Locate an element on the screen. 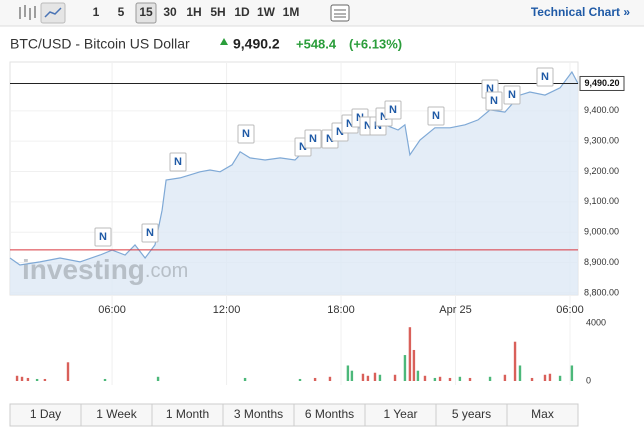 The image size is (644, 433). range-button: 1 Year is located at coordinates (400, 414).